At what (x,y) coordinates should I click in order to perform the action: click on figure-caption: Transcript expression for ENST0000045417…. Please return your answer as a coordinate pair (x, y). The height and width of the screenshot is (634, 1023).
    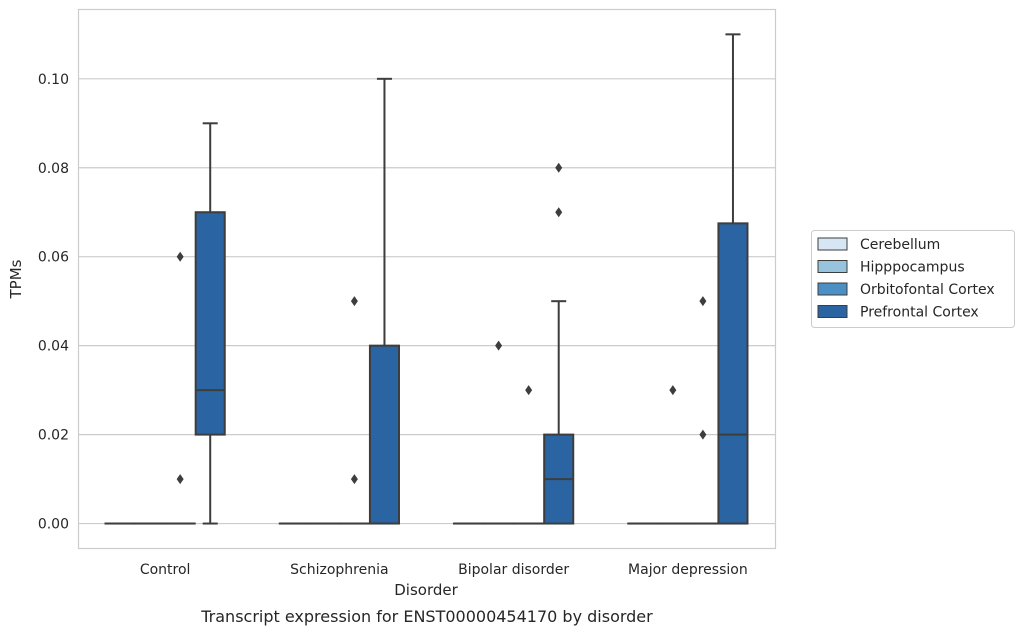
    Looking at the image, I should click on (426, 616).